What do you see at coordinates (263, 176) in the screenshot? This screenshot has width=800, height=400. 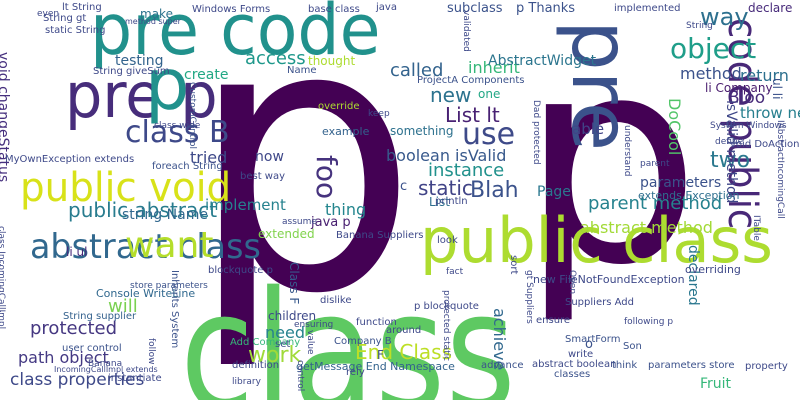 I see `cloud-word: best way` at bounding box center [263, 176].